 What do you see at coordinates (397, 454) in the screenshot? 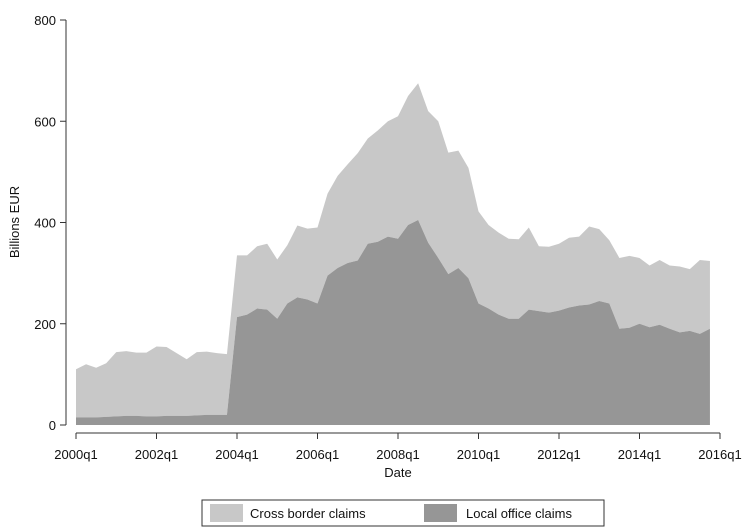
I see `x-tick-label: 2008q1` at bounding box center [397, 454].